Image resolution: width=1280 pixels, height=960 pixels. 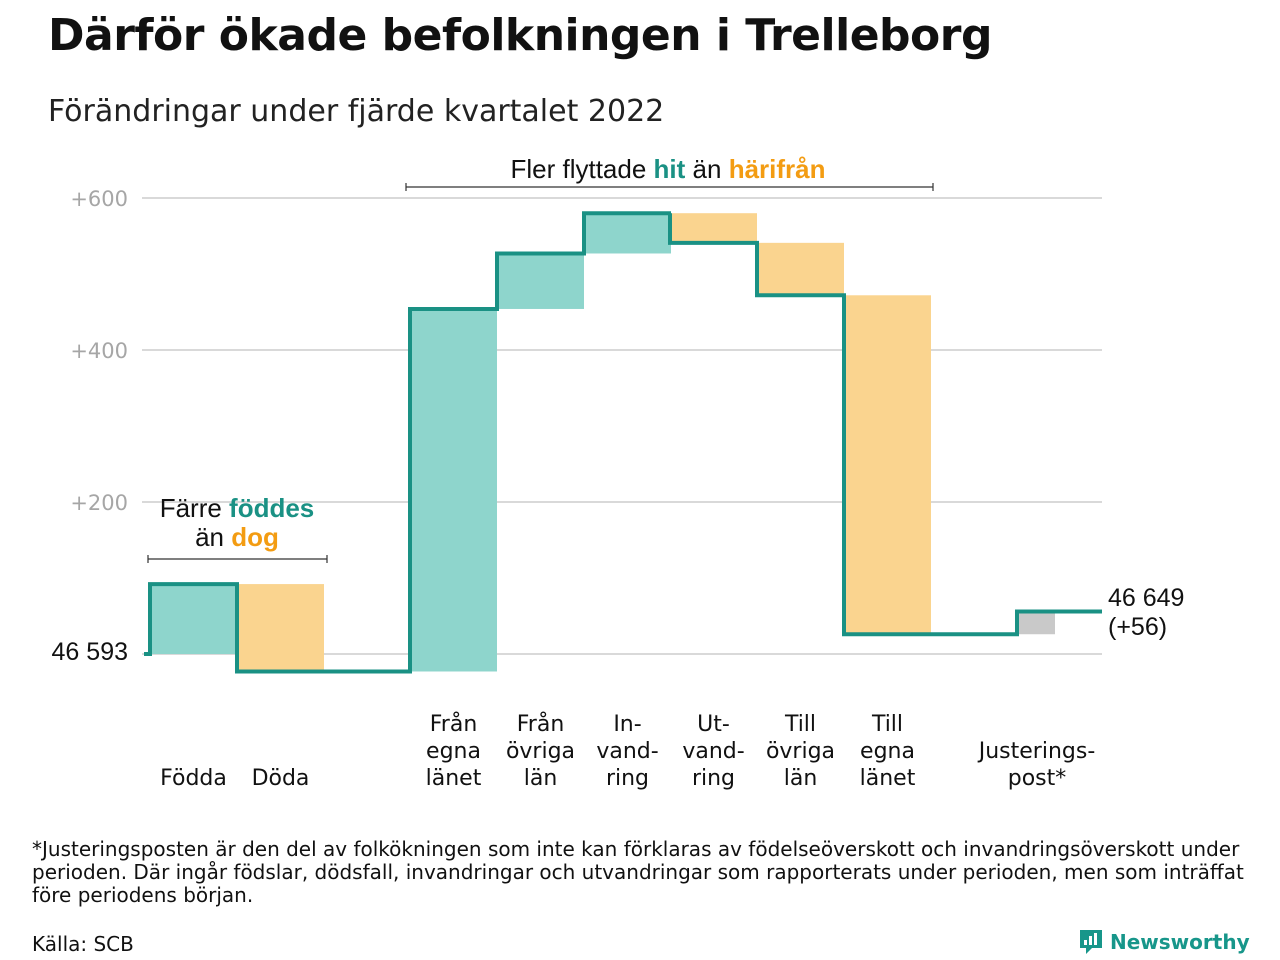 I want to click on category-label-utvandring: ring, so click(x=713, y=778).